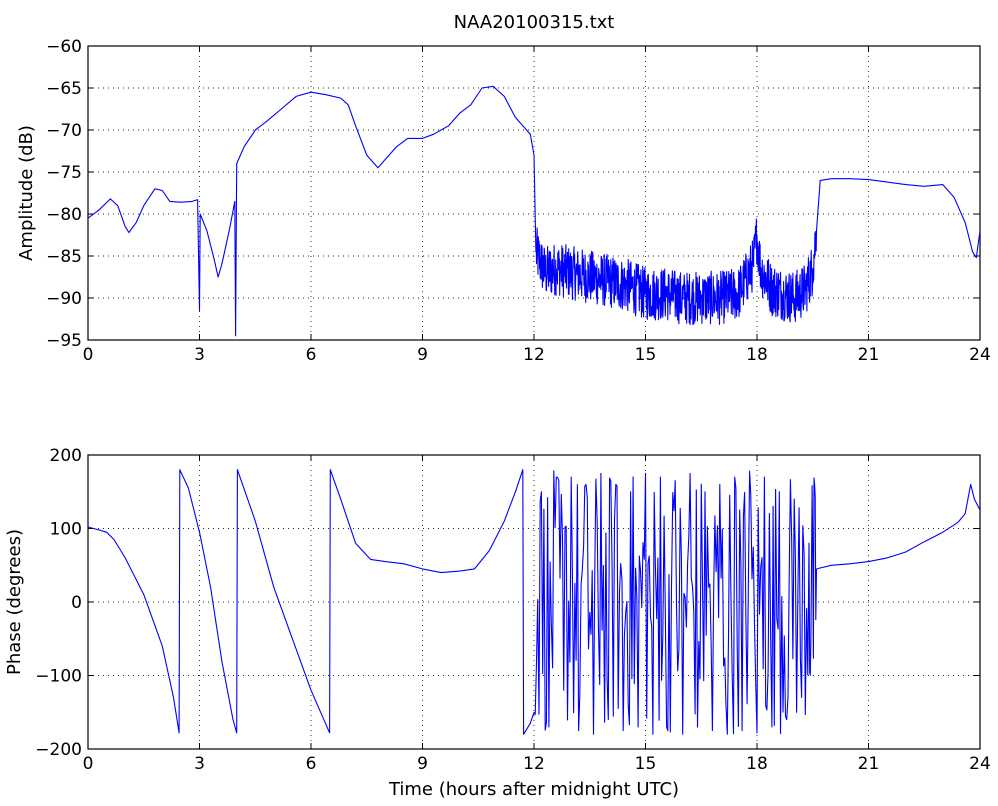  I want to click on y-tick-label: 200, so click(66, 456).